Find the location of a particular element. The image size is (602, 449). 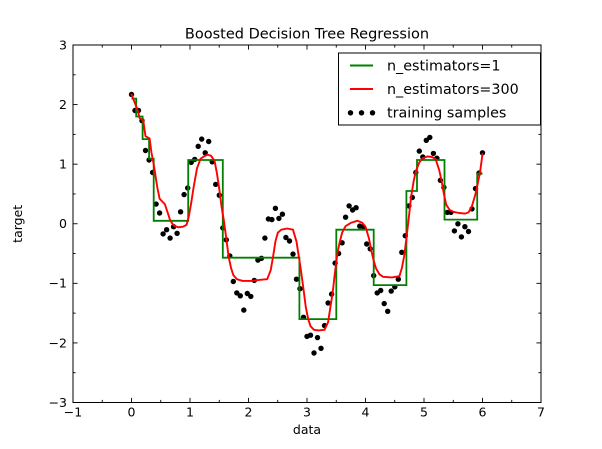

x-tick-label: 1 is located at coordinates (190, 412).